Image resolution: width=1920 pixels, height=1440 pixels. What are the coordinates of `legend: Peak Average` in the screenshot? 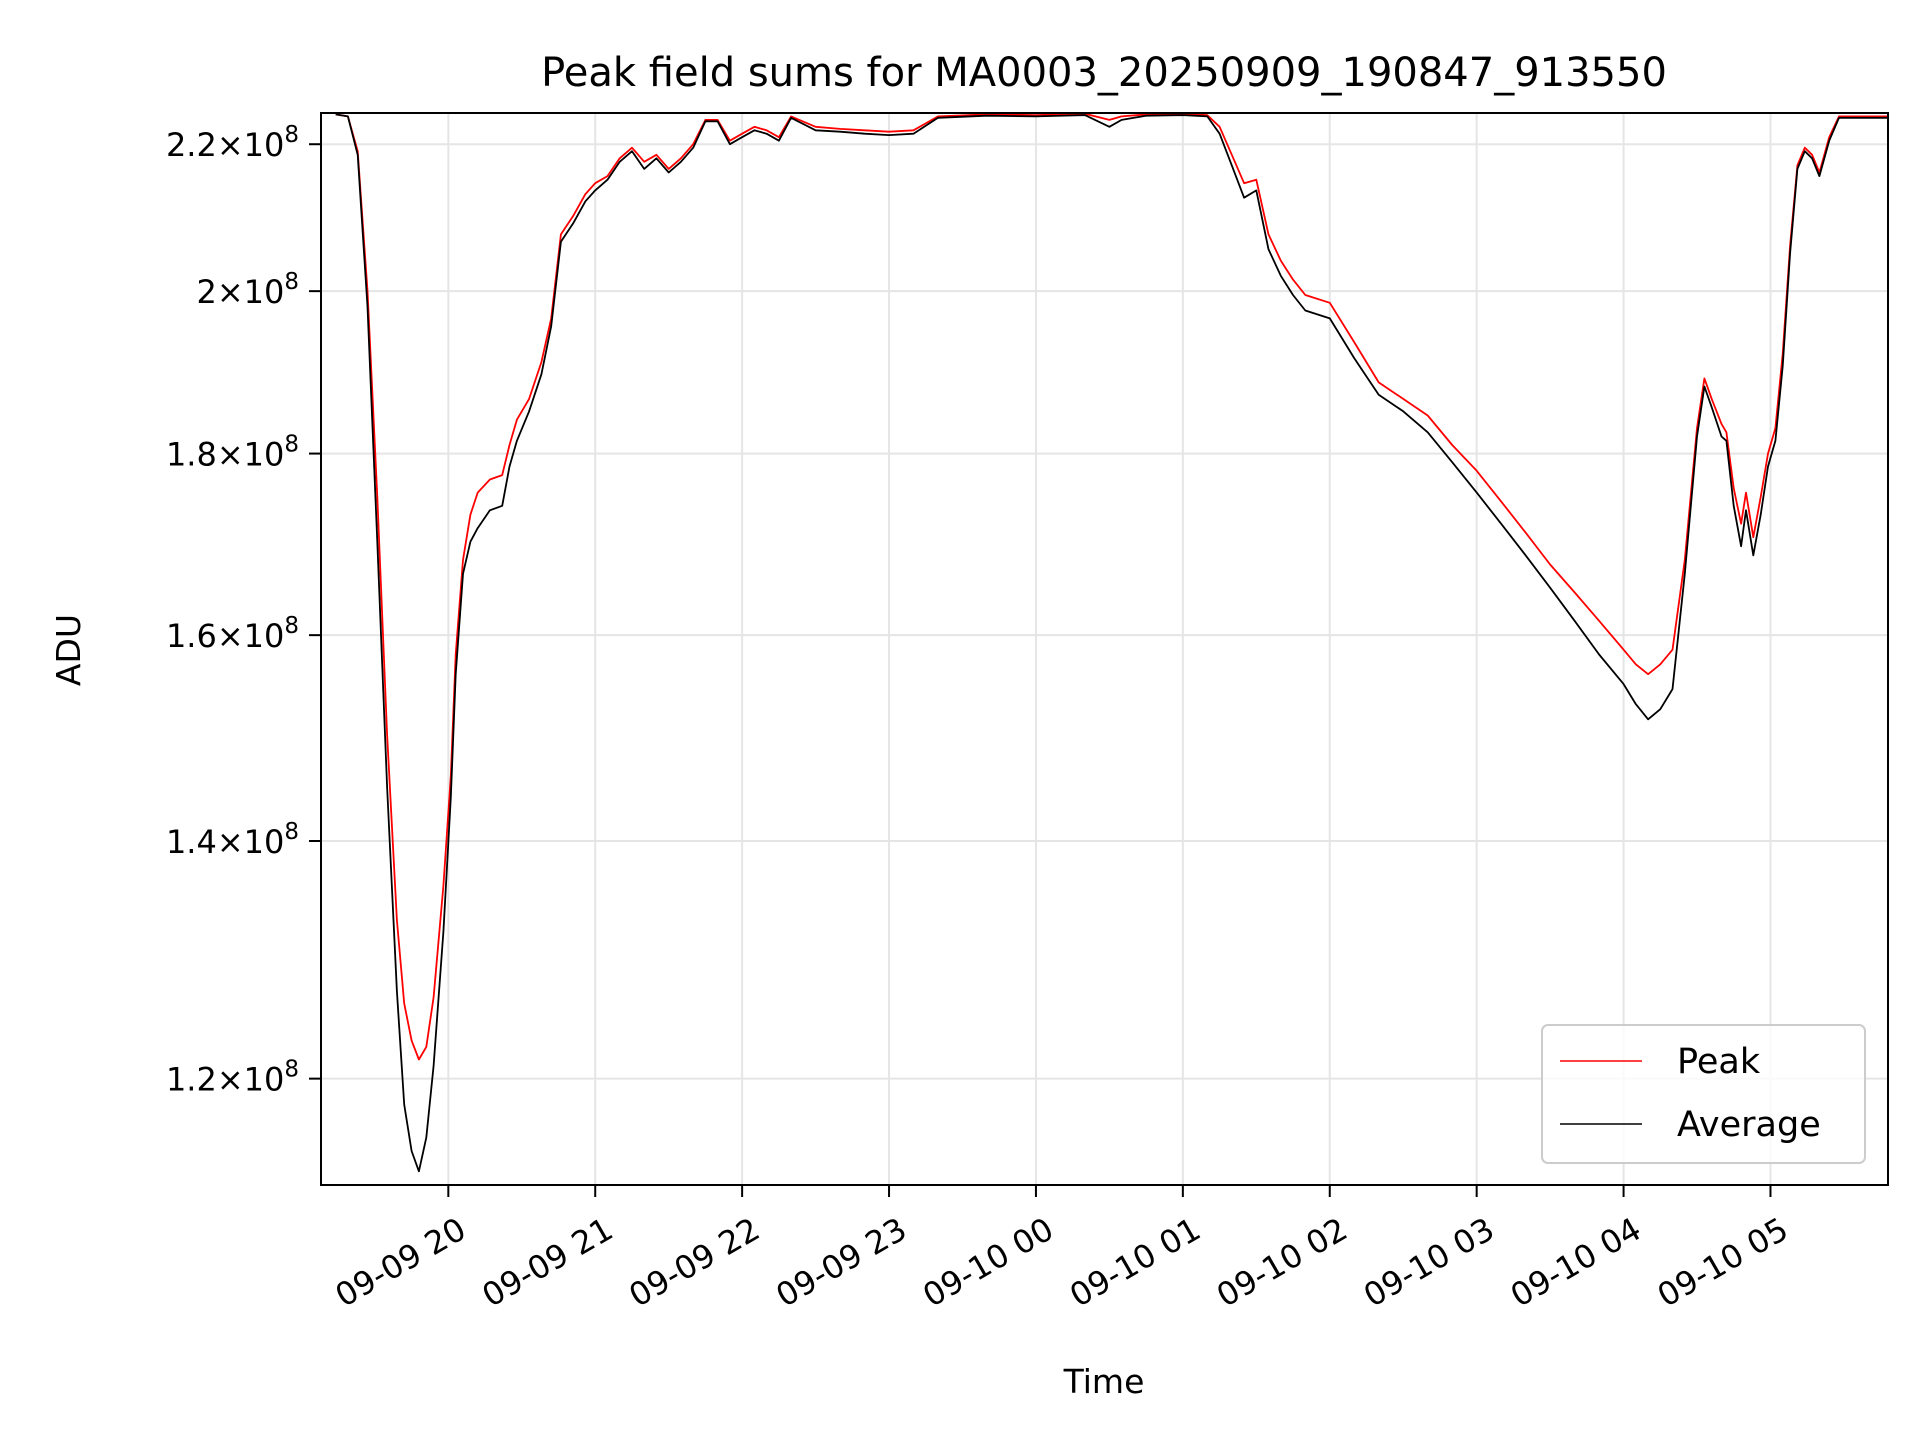 It's located at (1703, 1094).